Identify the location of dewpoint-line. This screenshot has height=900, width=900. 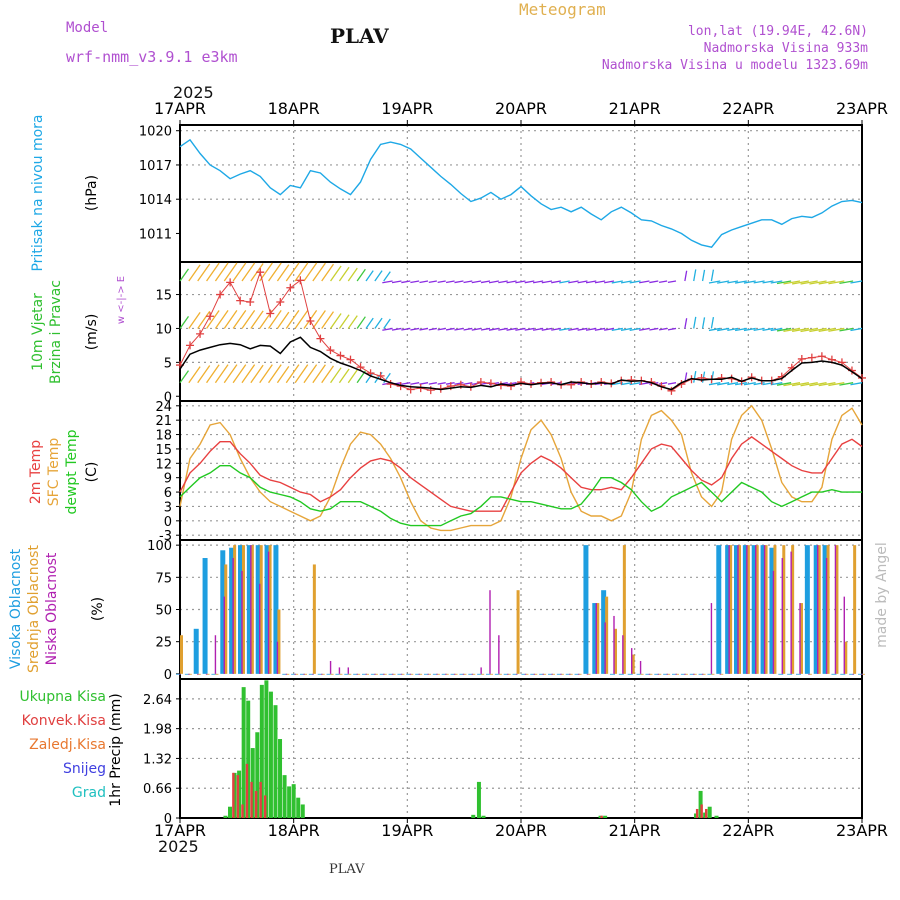
(520, 496).